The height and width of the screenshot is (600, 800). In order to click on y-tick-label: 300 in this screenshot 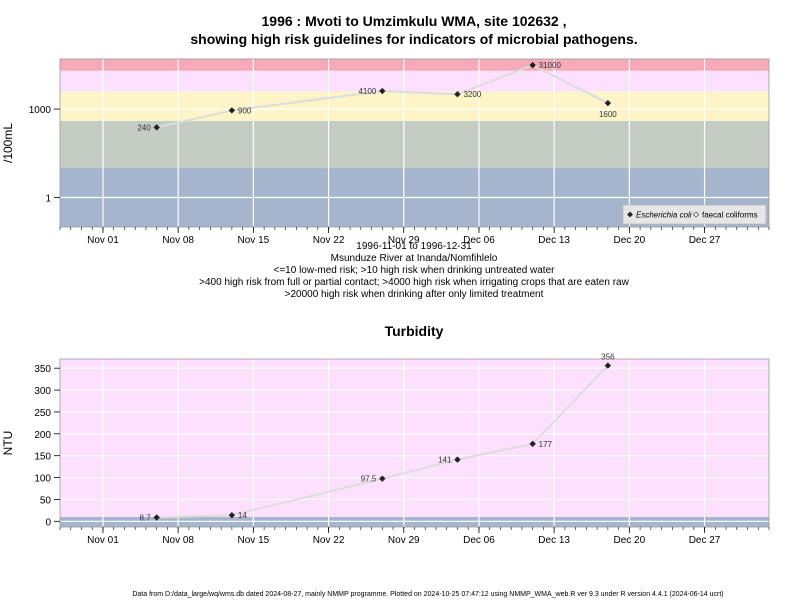, I will do `click(42, 391)`.